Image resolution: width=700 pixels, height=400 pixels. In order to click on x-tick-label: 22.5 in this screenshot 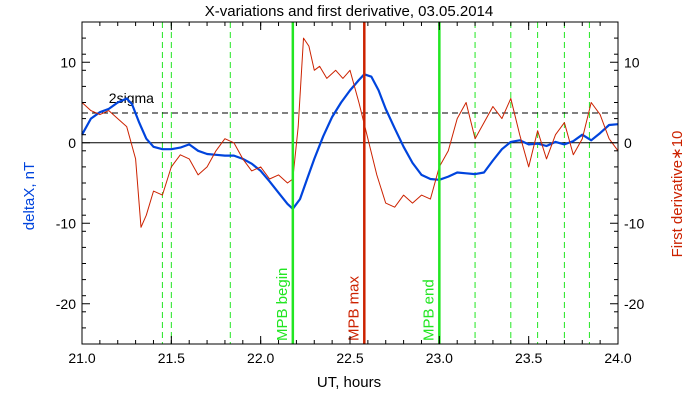, I will do `click(349, 358)`.